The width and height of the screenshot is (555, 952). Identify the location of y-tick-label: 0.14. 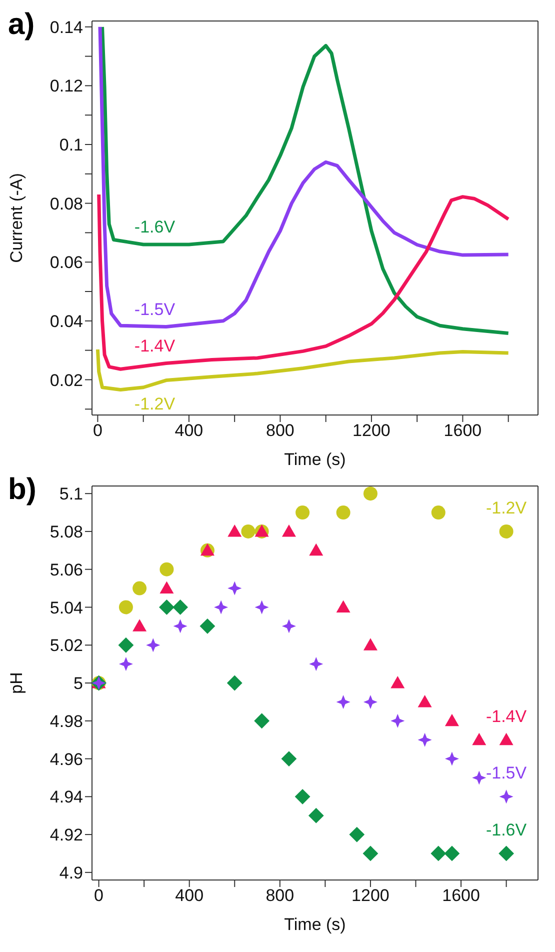
(66, 27).